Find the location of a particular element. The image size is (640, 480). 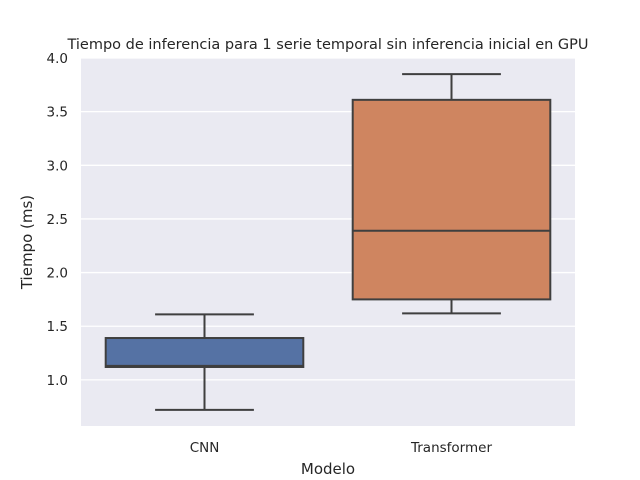

y-tick-label: 2.5 is located at coordinates (57, 220).